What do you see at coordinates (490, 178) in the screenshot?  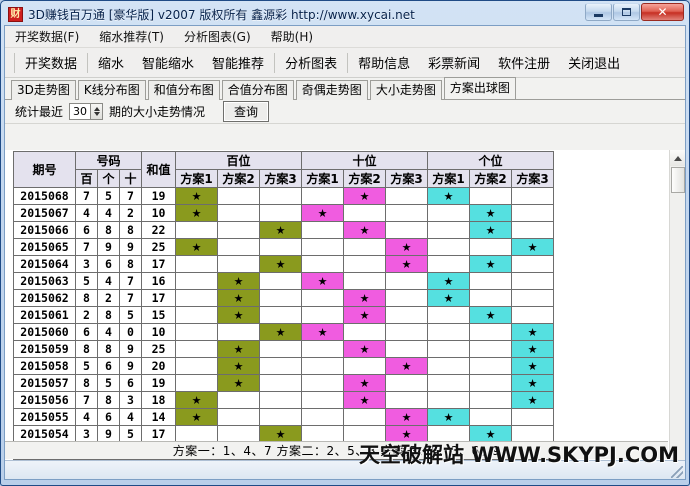 I see `subheader-gewei-plan2: 方案2` at bounding box center [490, 178].